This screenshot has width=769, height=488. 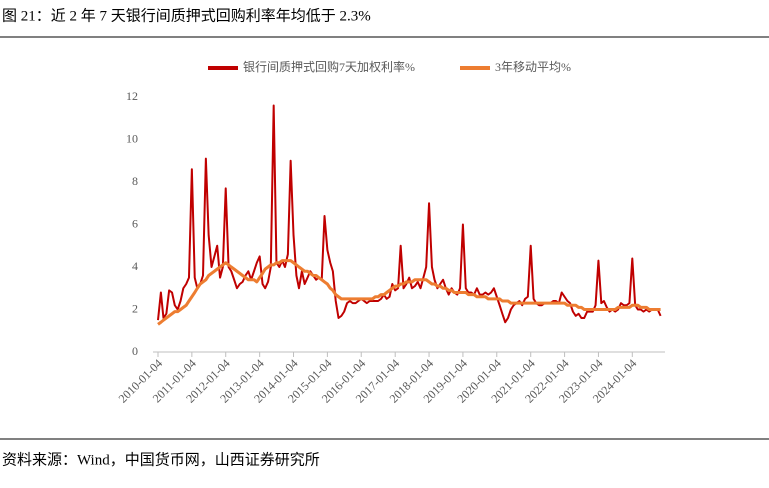 I want to click on source-note: 资料来源：Wind，中国货币网，山西证券研究所, so click(x=161, y=459).